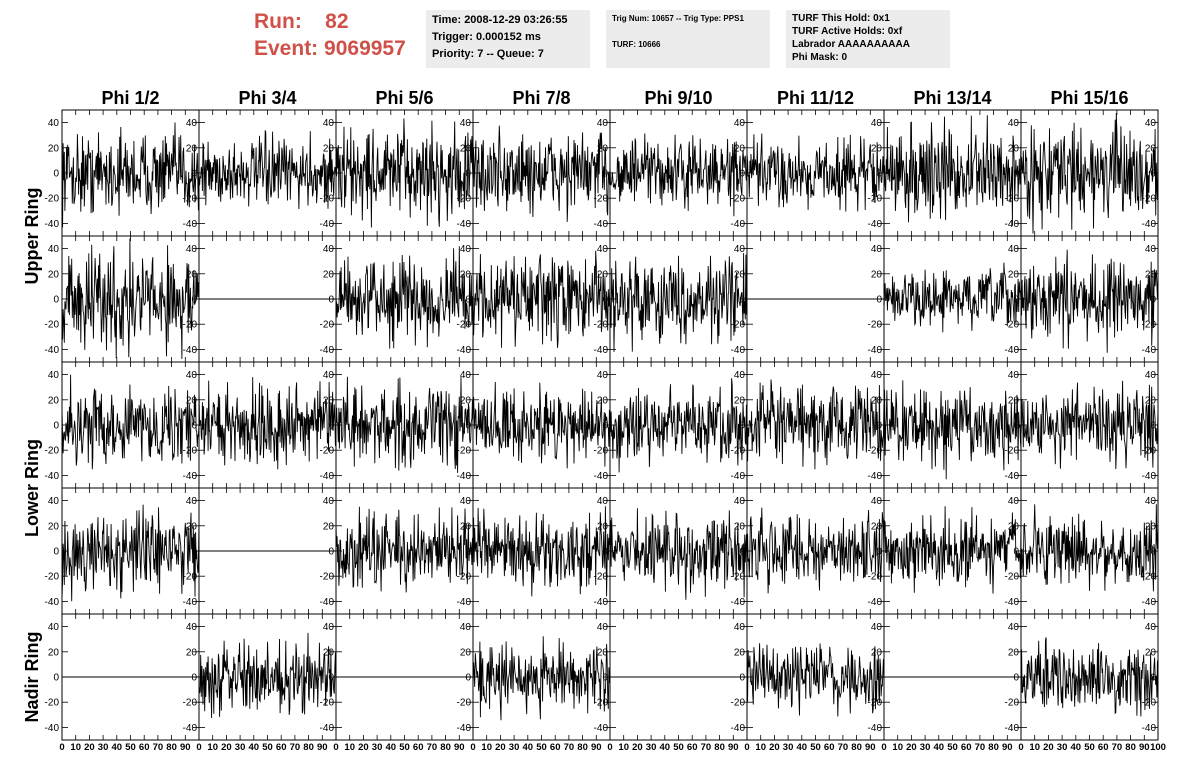 The image size is (1196, 772). I want to click on x-tick-label: 0, so click(61, 747).